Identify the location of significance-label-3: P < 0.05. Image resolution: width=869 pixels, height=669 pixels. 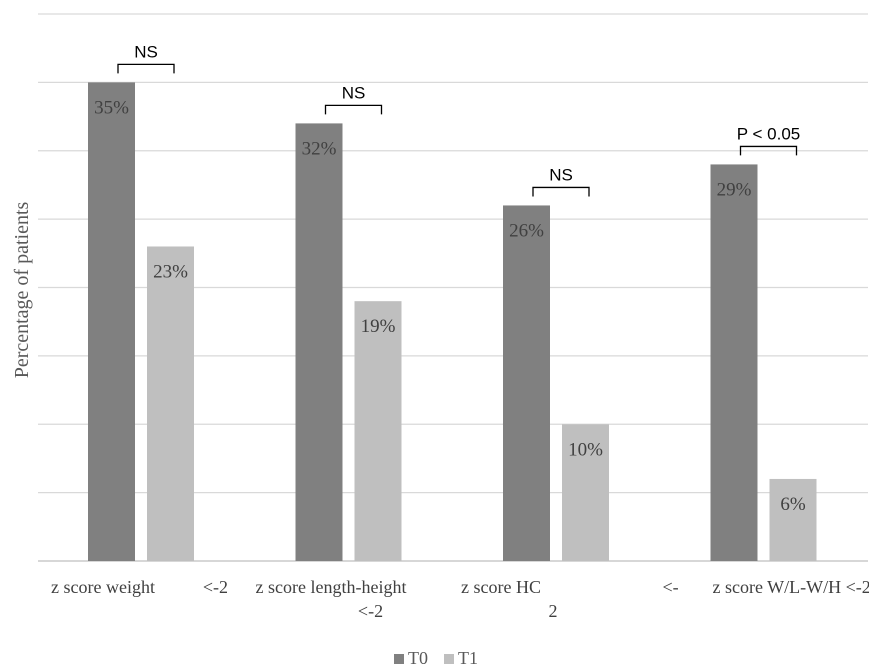
(769, 133).